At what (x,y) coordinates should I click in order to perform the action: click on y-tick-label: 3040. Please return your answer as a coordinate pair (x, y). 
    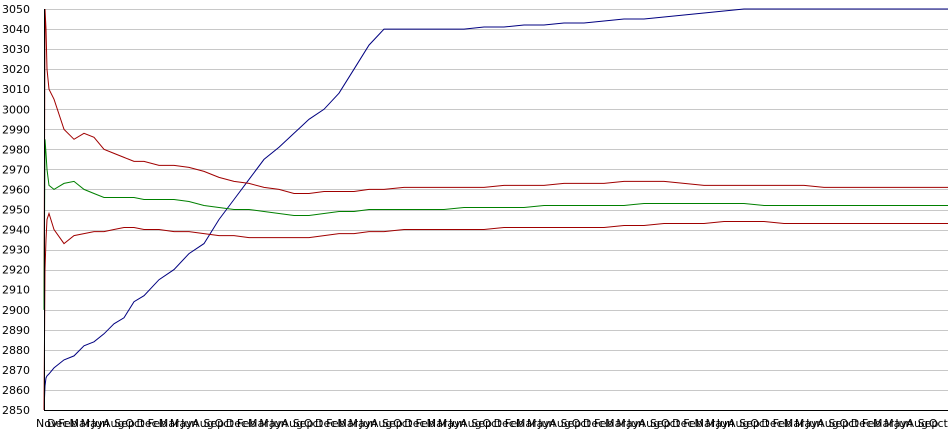
    Looking at the image, I should click on (16, 29).